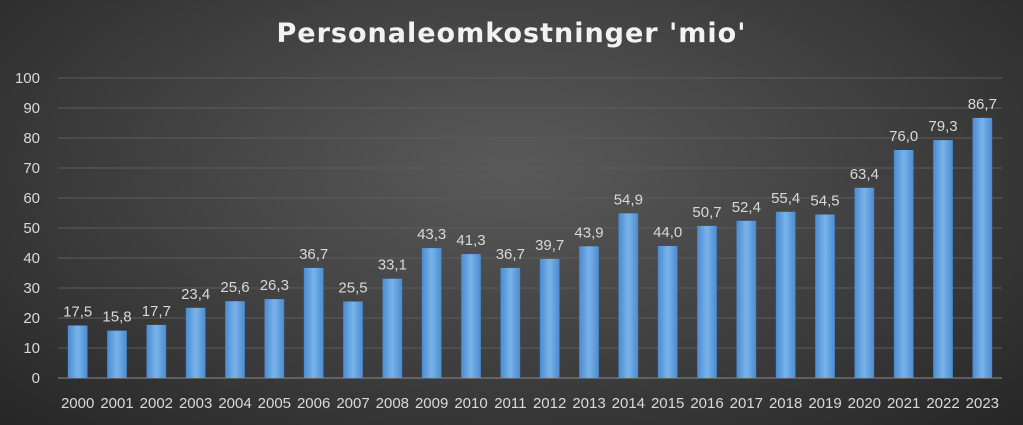 The width and height of the screenshot is (1023, 425). Describe the element at coordinates (864, 174) in the screenshot. I see `data-label: 63,4` at that location.